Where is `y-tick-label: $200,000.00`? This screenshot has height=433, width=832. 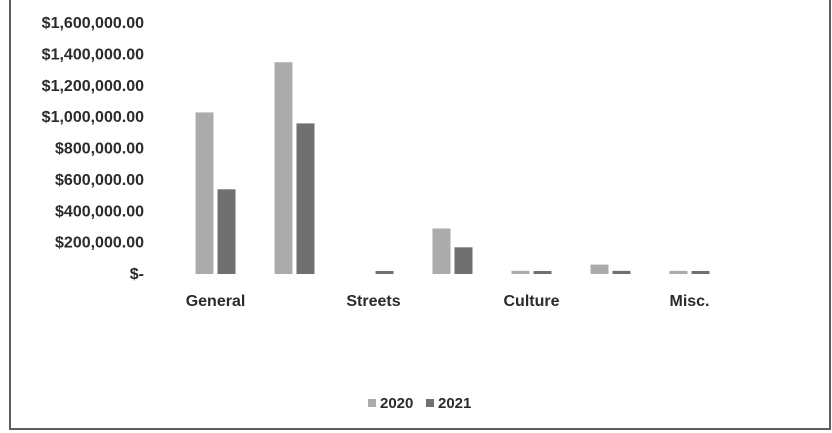 y-tick-label: $200,000.00 is located at coordinates (99, 243).